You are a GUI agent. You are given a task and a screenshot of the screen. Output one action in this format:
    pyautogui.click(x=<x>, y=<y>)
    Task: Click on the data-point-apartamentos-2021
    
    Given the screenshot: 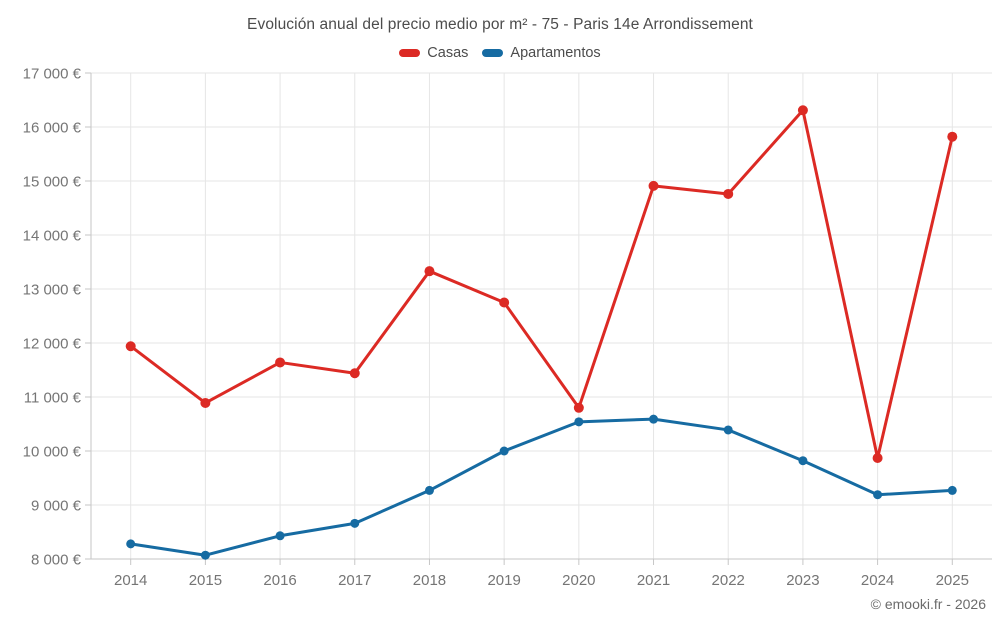 What is the action you would take?
    pyautogui.click(x=654, y=419)
    